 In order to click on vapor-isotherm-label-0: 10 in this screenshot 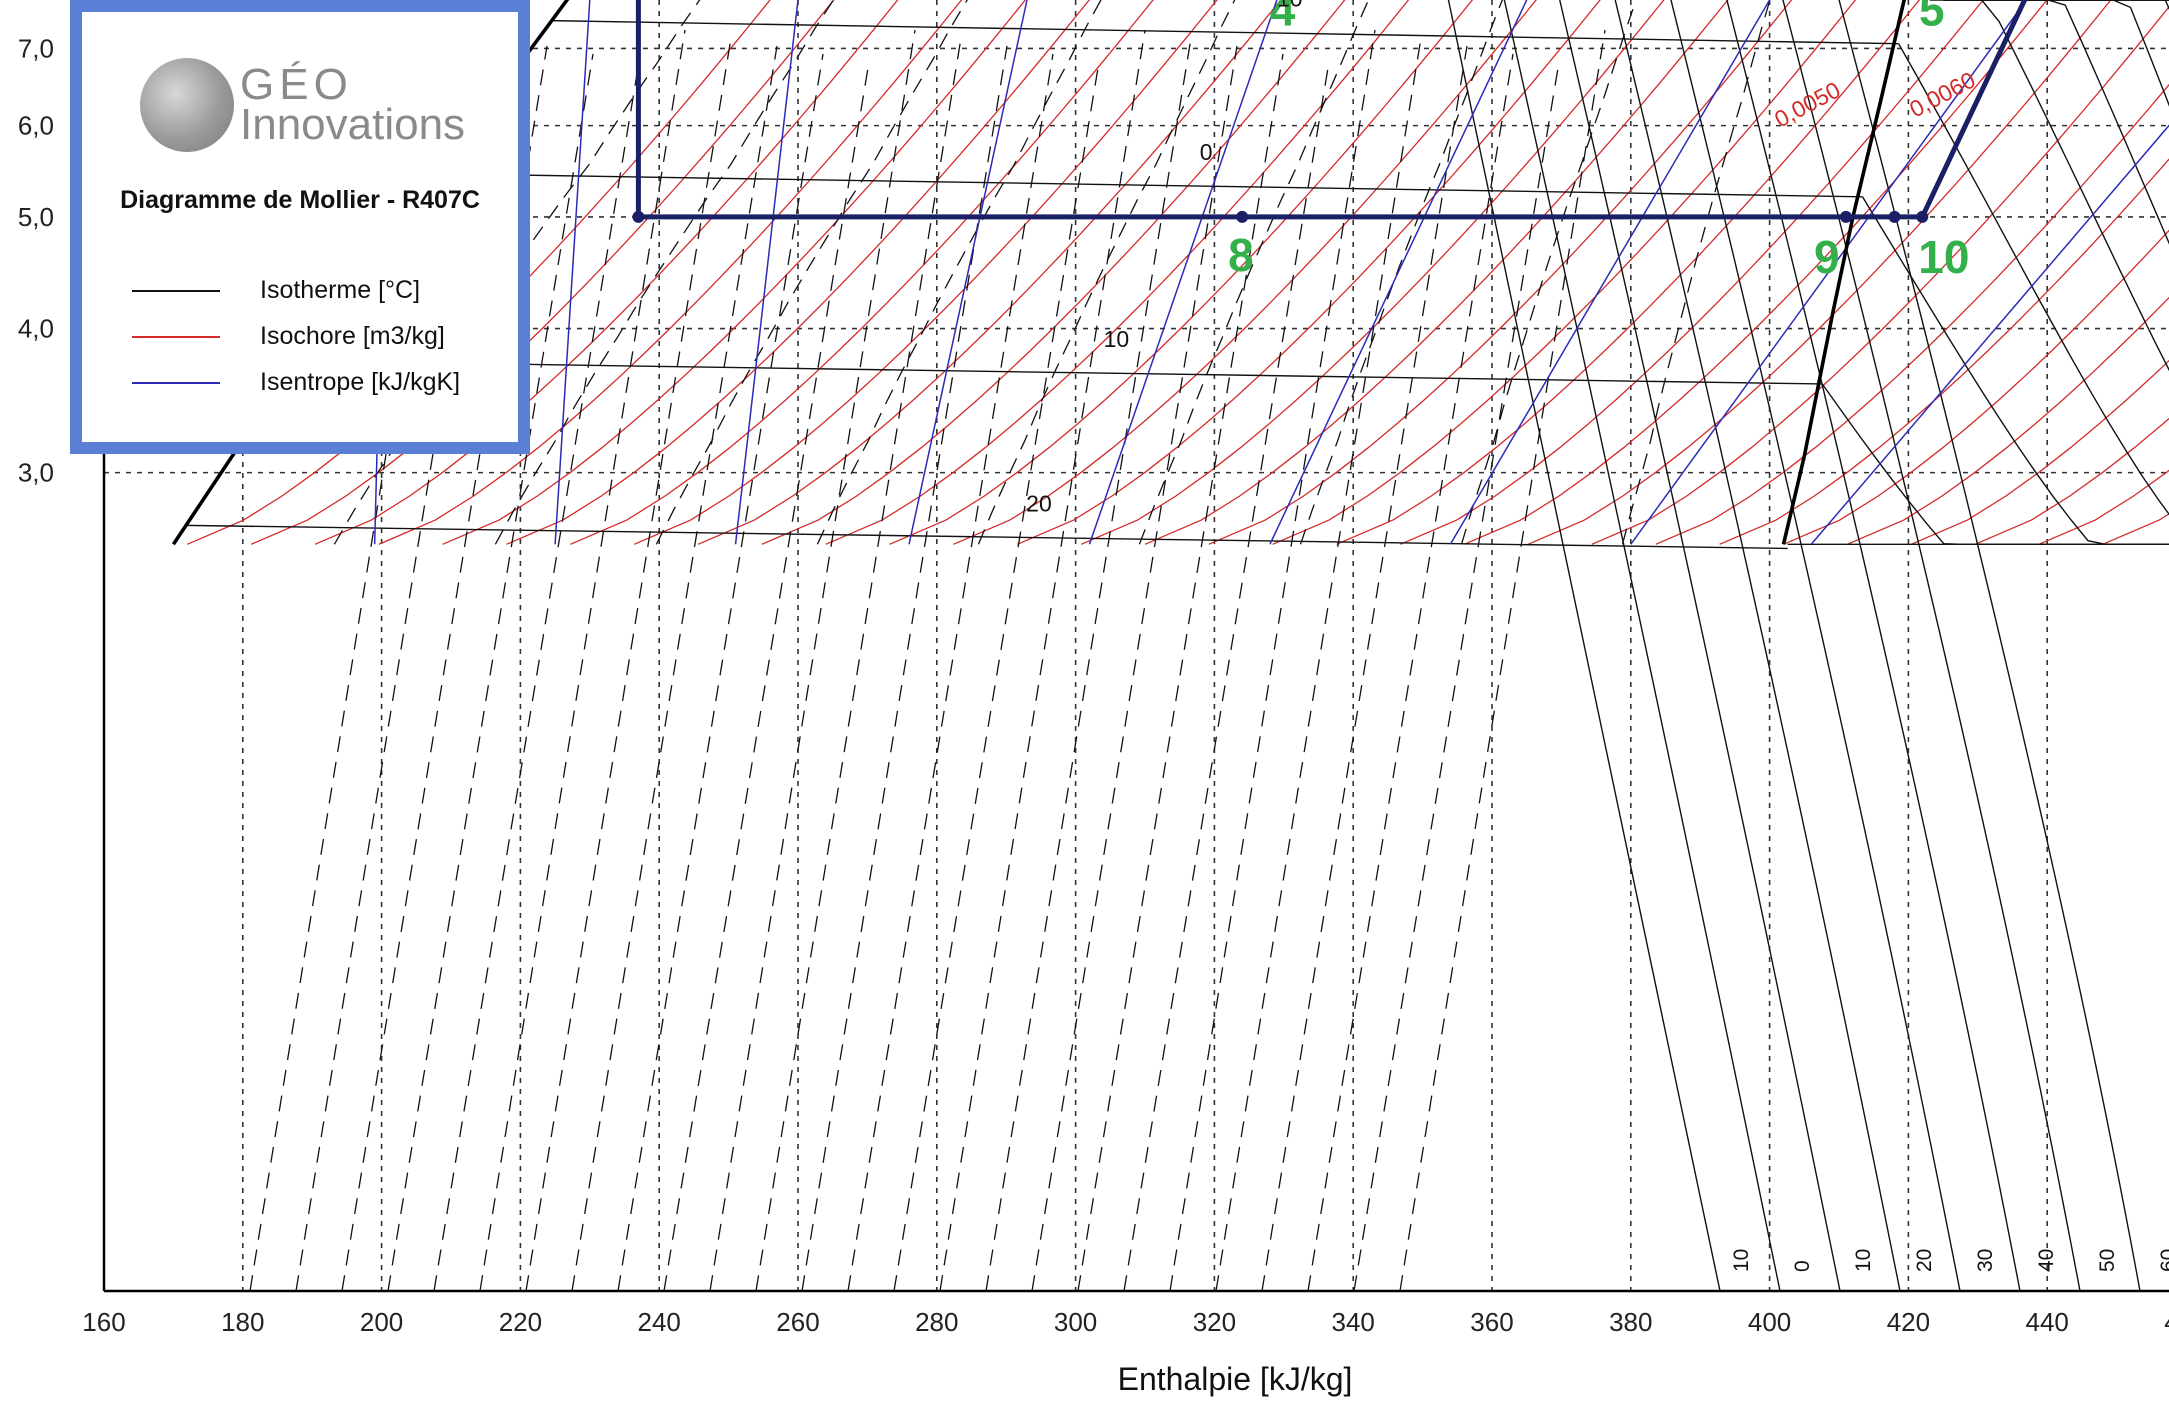, I will do `click(1741, 1260)`.